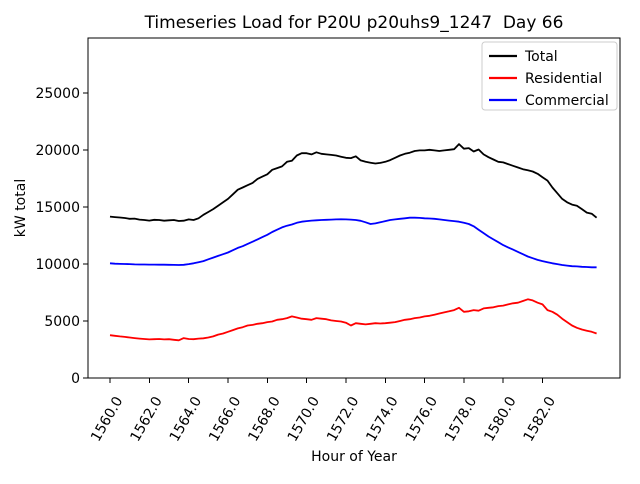  Describe the element at coordinates (567, 101) in the screenshot. I see `legend-label-commercial: Commercial` at that location.